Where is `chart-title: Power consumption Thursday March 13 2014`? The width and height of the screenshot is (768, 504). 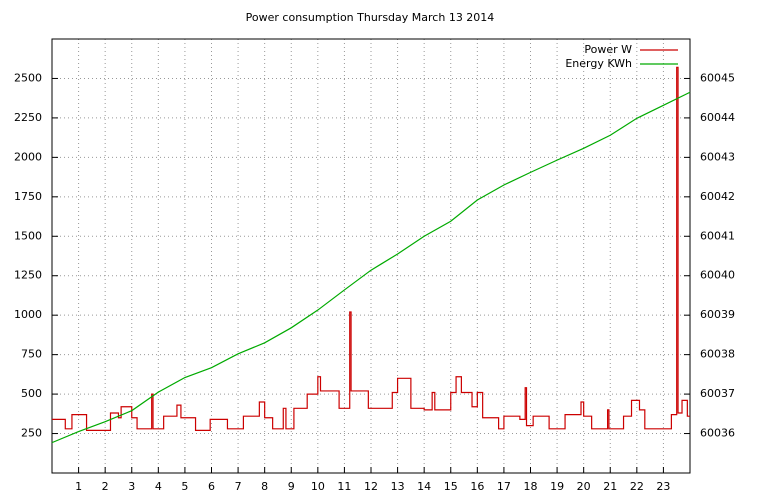
chart-title: Power consumption Thursday March 13 2014 is located at coordinates (370, 17).